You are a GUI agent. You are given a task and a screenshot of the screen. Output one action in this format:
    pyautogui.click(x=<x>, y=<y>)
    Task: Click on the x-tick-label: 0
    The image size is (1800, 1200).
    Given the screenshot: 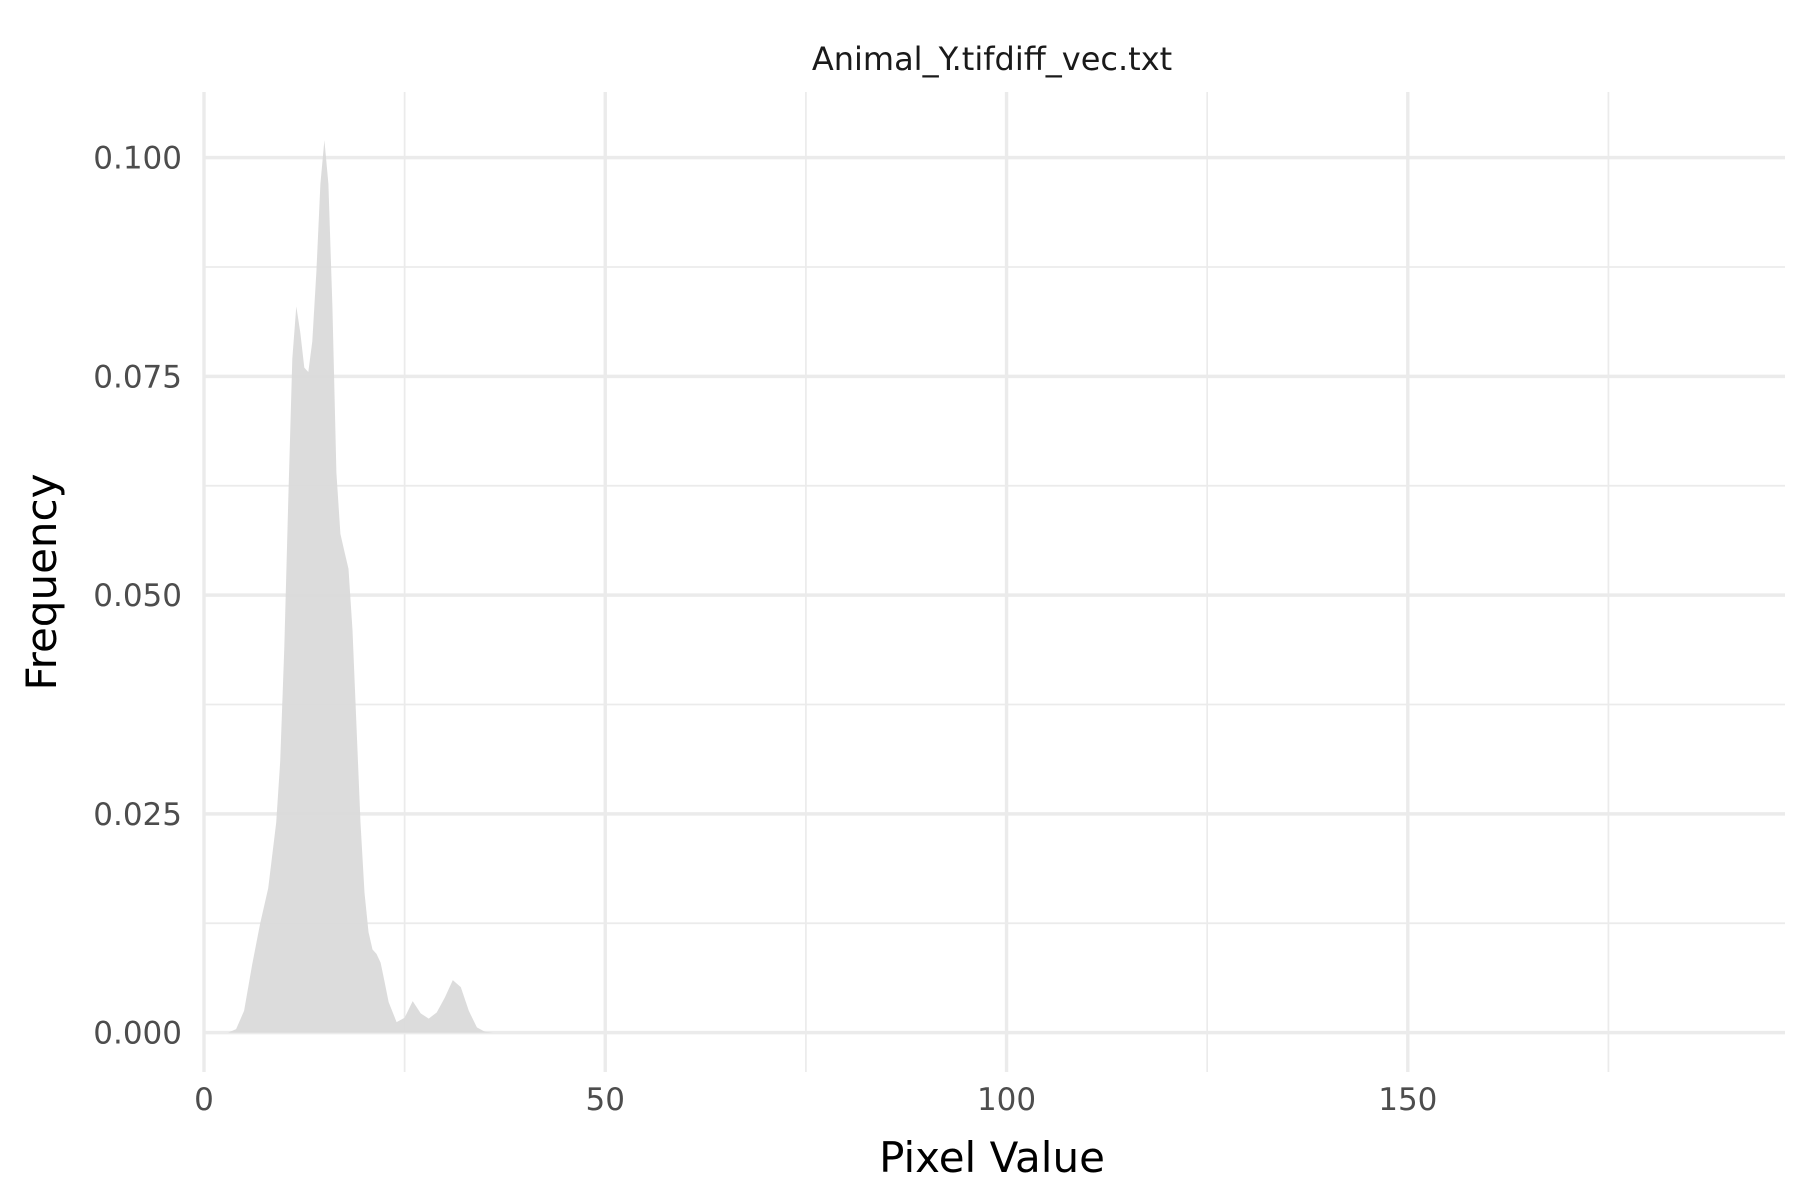 What is the action you would take?
    pyautogui.click(x=204, y=1100)
    